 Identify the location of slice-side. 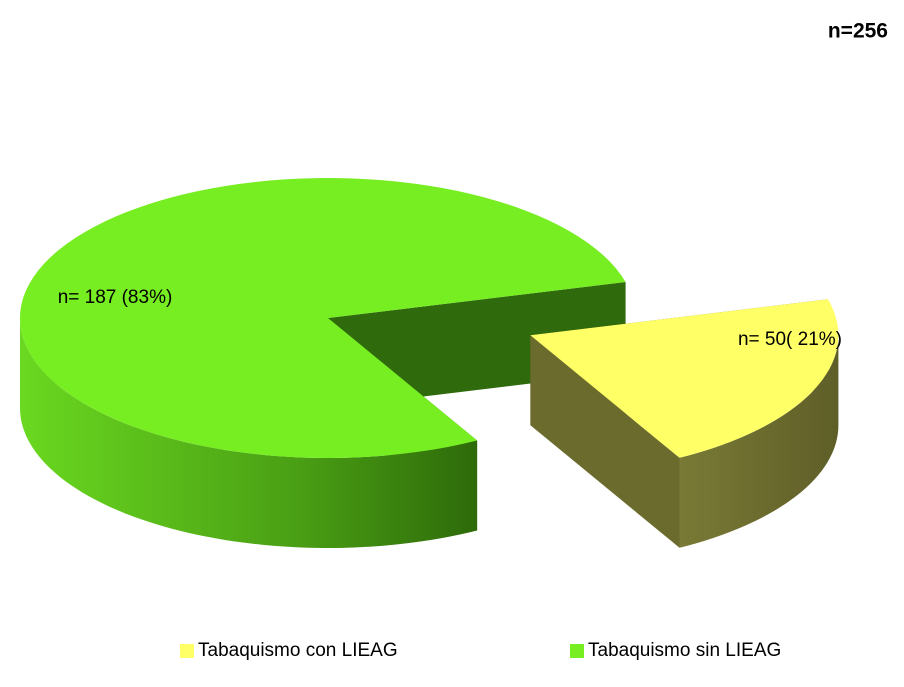
(605, 441).